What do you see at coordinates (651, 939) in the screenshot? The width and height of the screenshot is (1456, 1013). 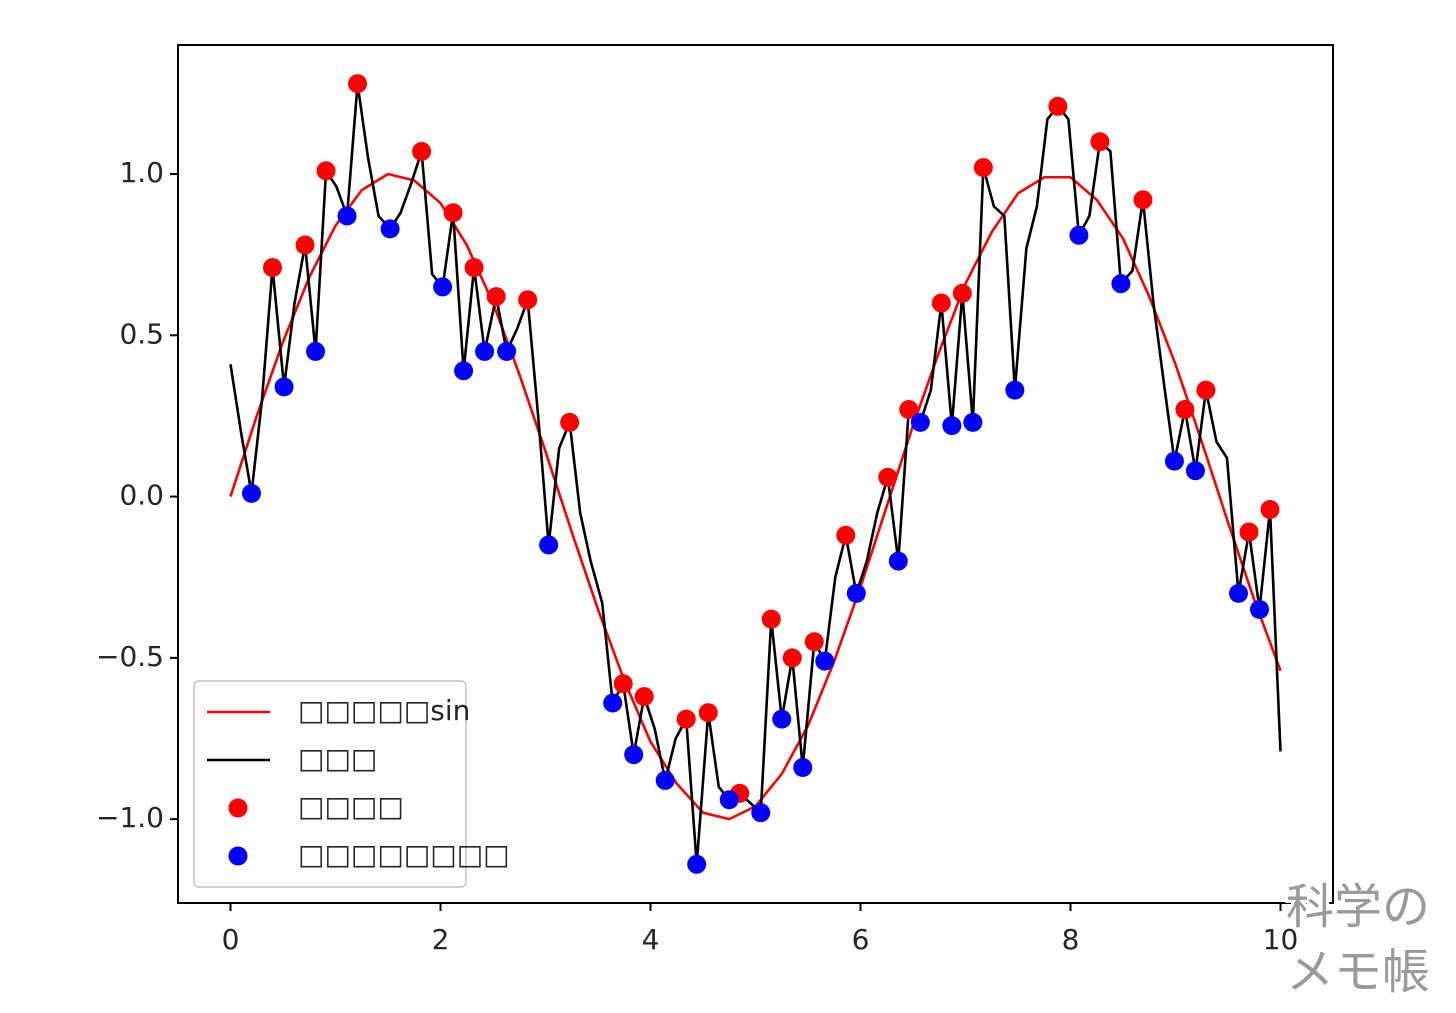 I see `x-tick-label: 4` at bounding box center [651, 939].